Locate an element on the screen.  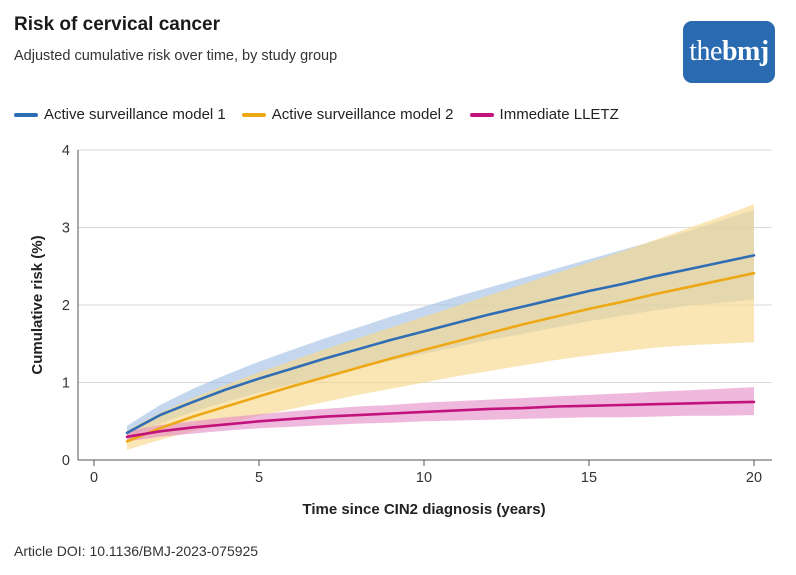
legend-swatch-series2 is located at coordinates (253, 114).